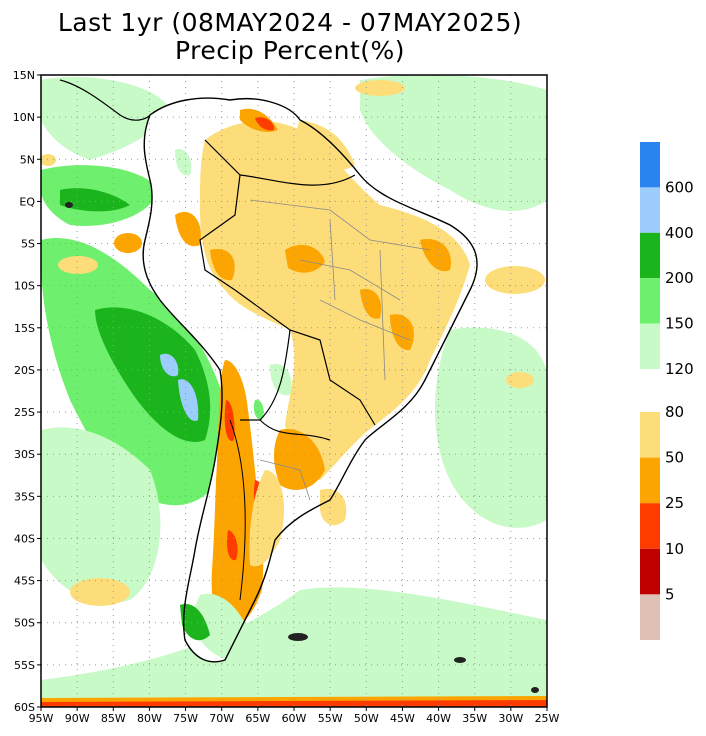 This screenshot has height=736, width=706. I want to click on lat-tick-label: 5S, so click(28, 244).